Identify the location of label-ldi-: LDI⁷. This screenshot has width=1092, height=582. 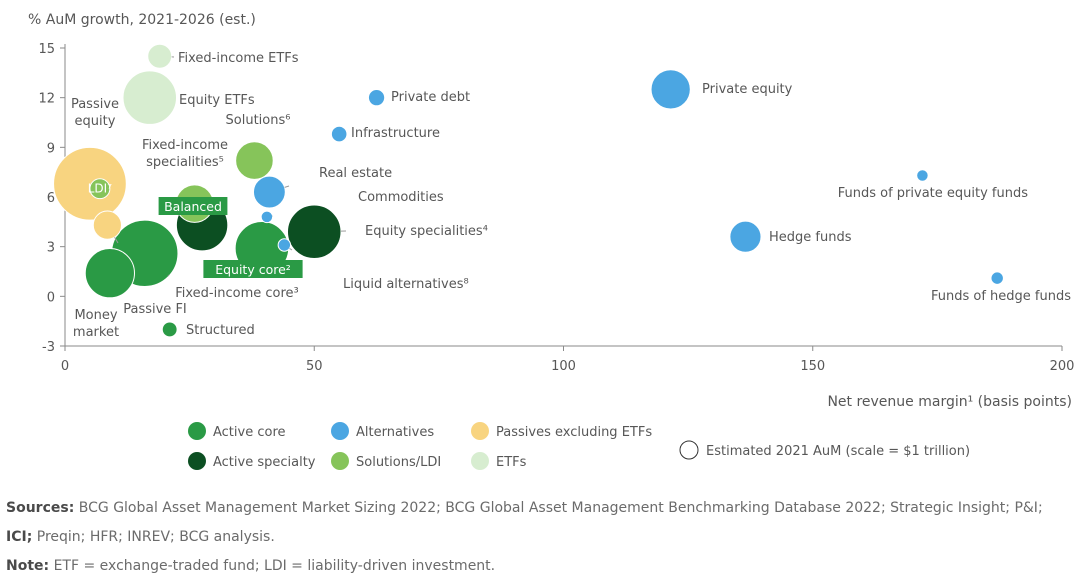
(100, 189).